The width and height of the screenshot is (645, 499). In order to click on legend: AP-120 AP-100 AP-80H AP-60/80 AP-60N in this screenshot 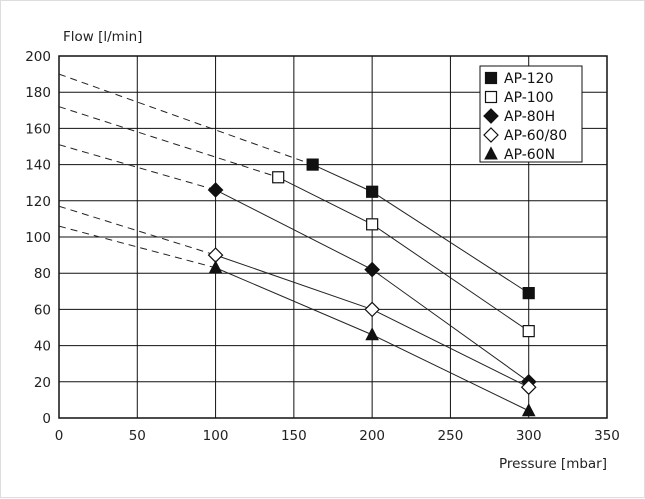, I will do `click(531, 114)`.